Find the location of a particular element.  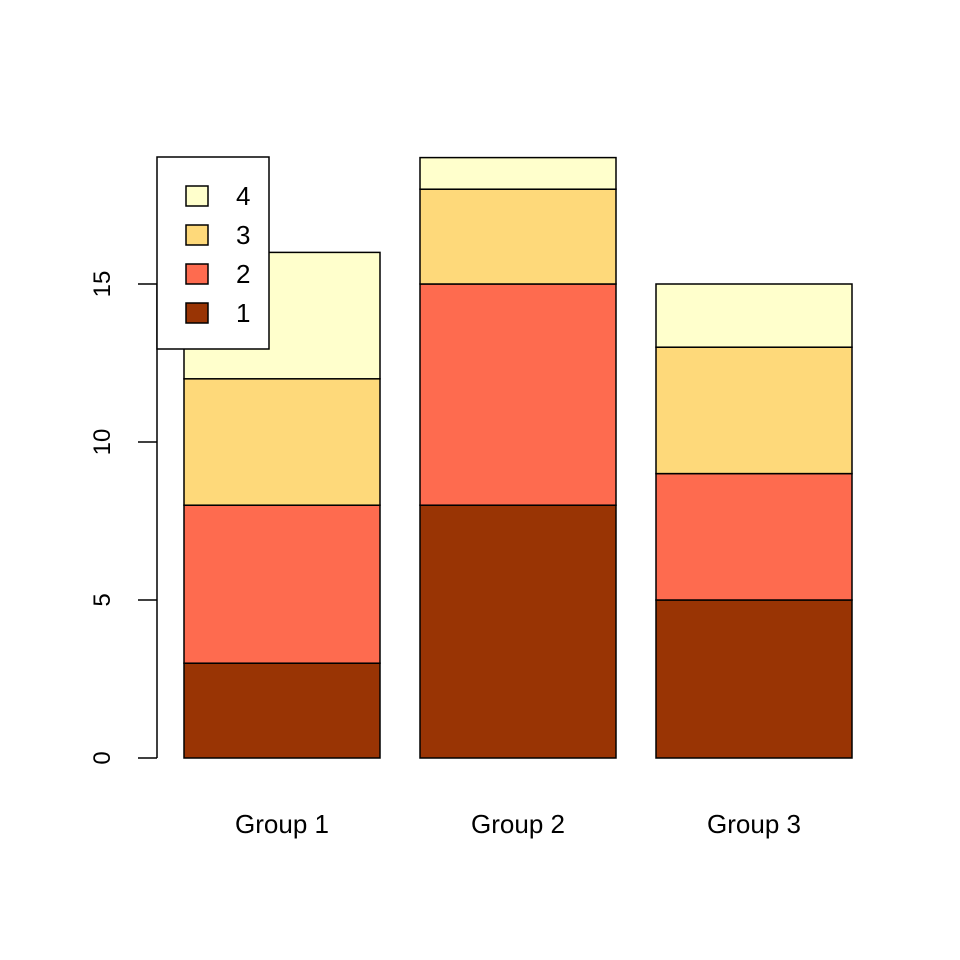

bar-segment-group3-series4 is located at coordinates (754, 315).